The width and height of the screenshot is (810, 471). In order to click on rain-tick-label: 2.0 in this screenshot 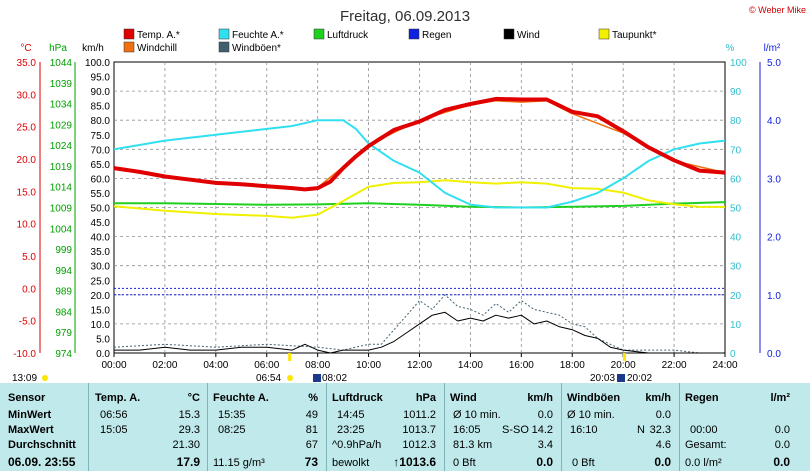, I will do `click(774, 238)`.